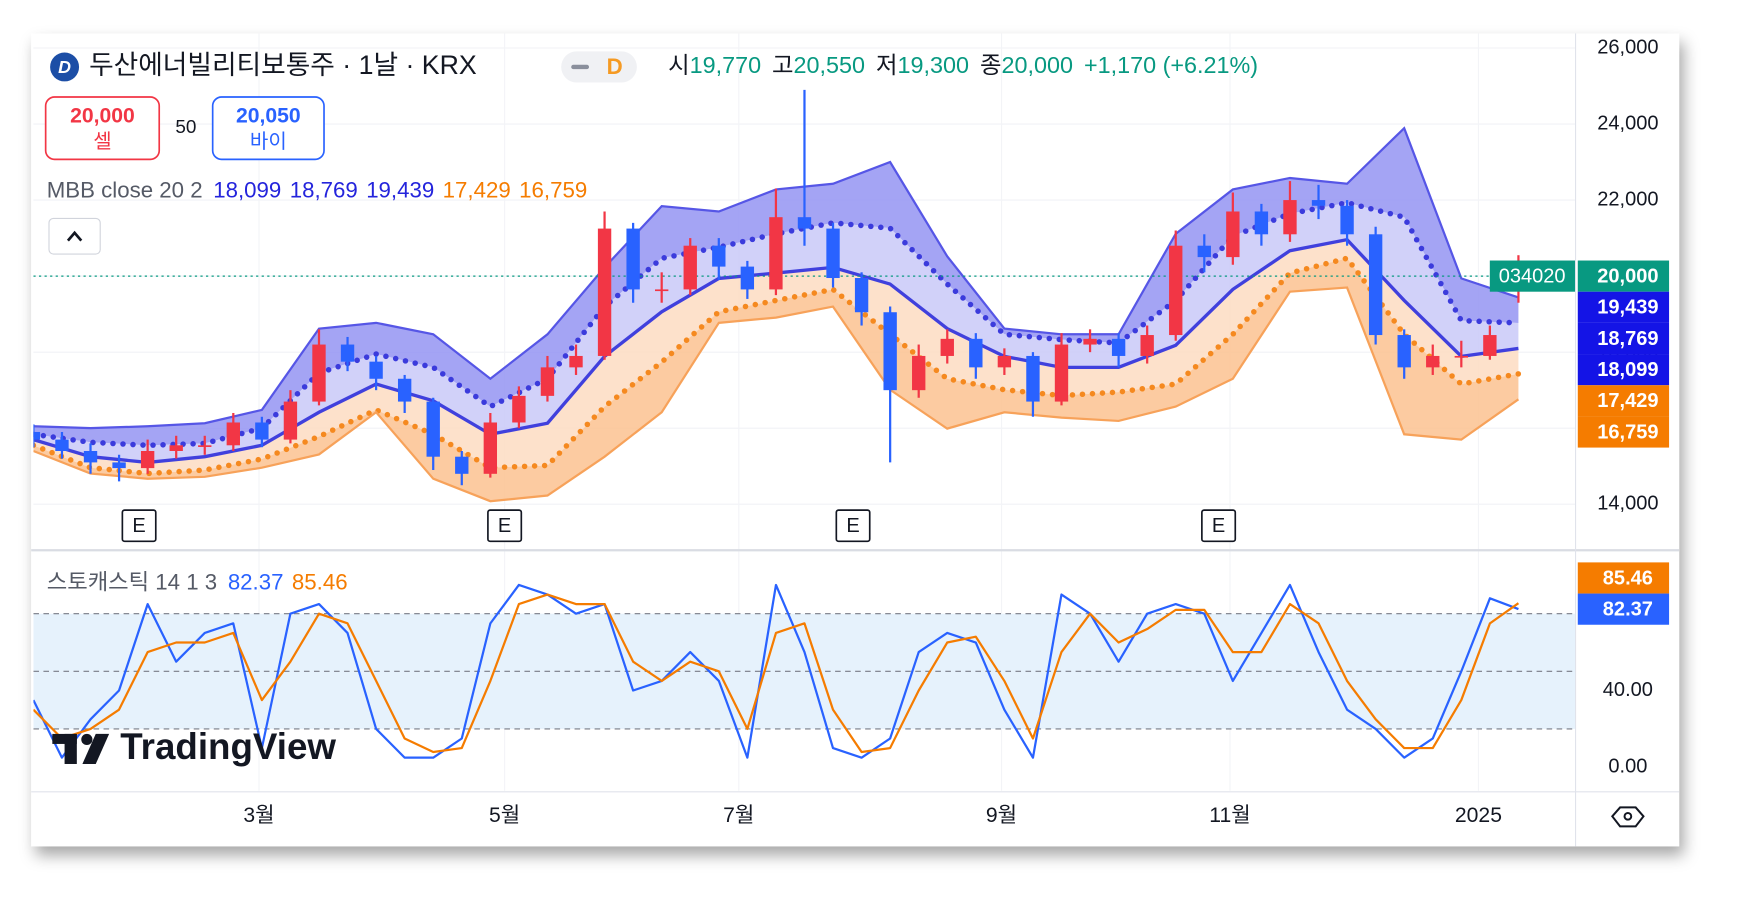 This screenshot has width=1737, height=910. What do you see at coordinates (553, 190) in the screenshot?
I see `legend-value: 16,759` at bounding box center [553, 190].